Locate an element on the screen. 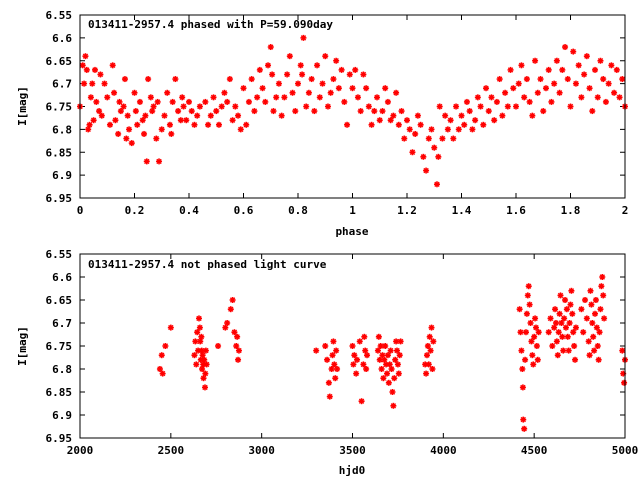  phased-plot-x-tick-label: 1.4 is located at coordinates (462, 210).